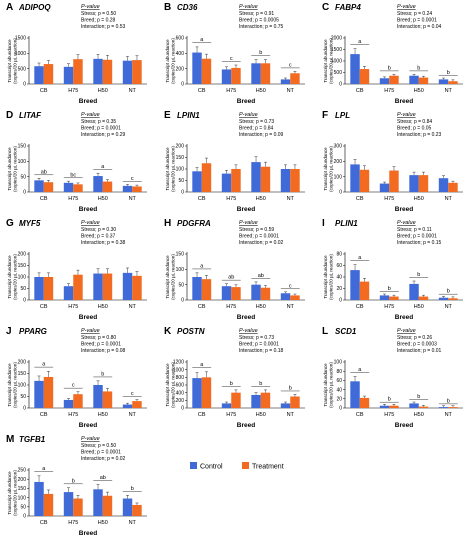  Describe the element at coordinates (346, 223) in the screenshot. I see `gene-title: PLIN1` at that location.